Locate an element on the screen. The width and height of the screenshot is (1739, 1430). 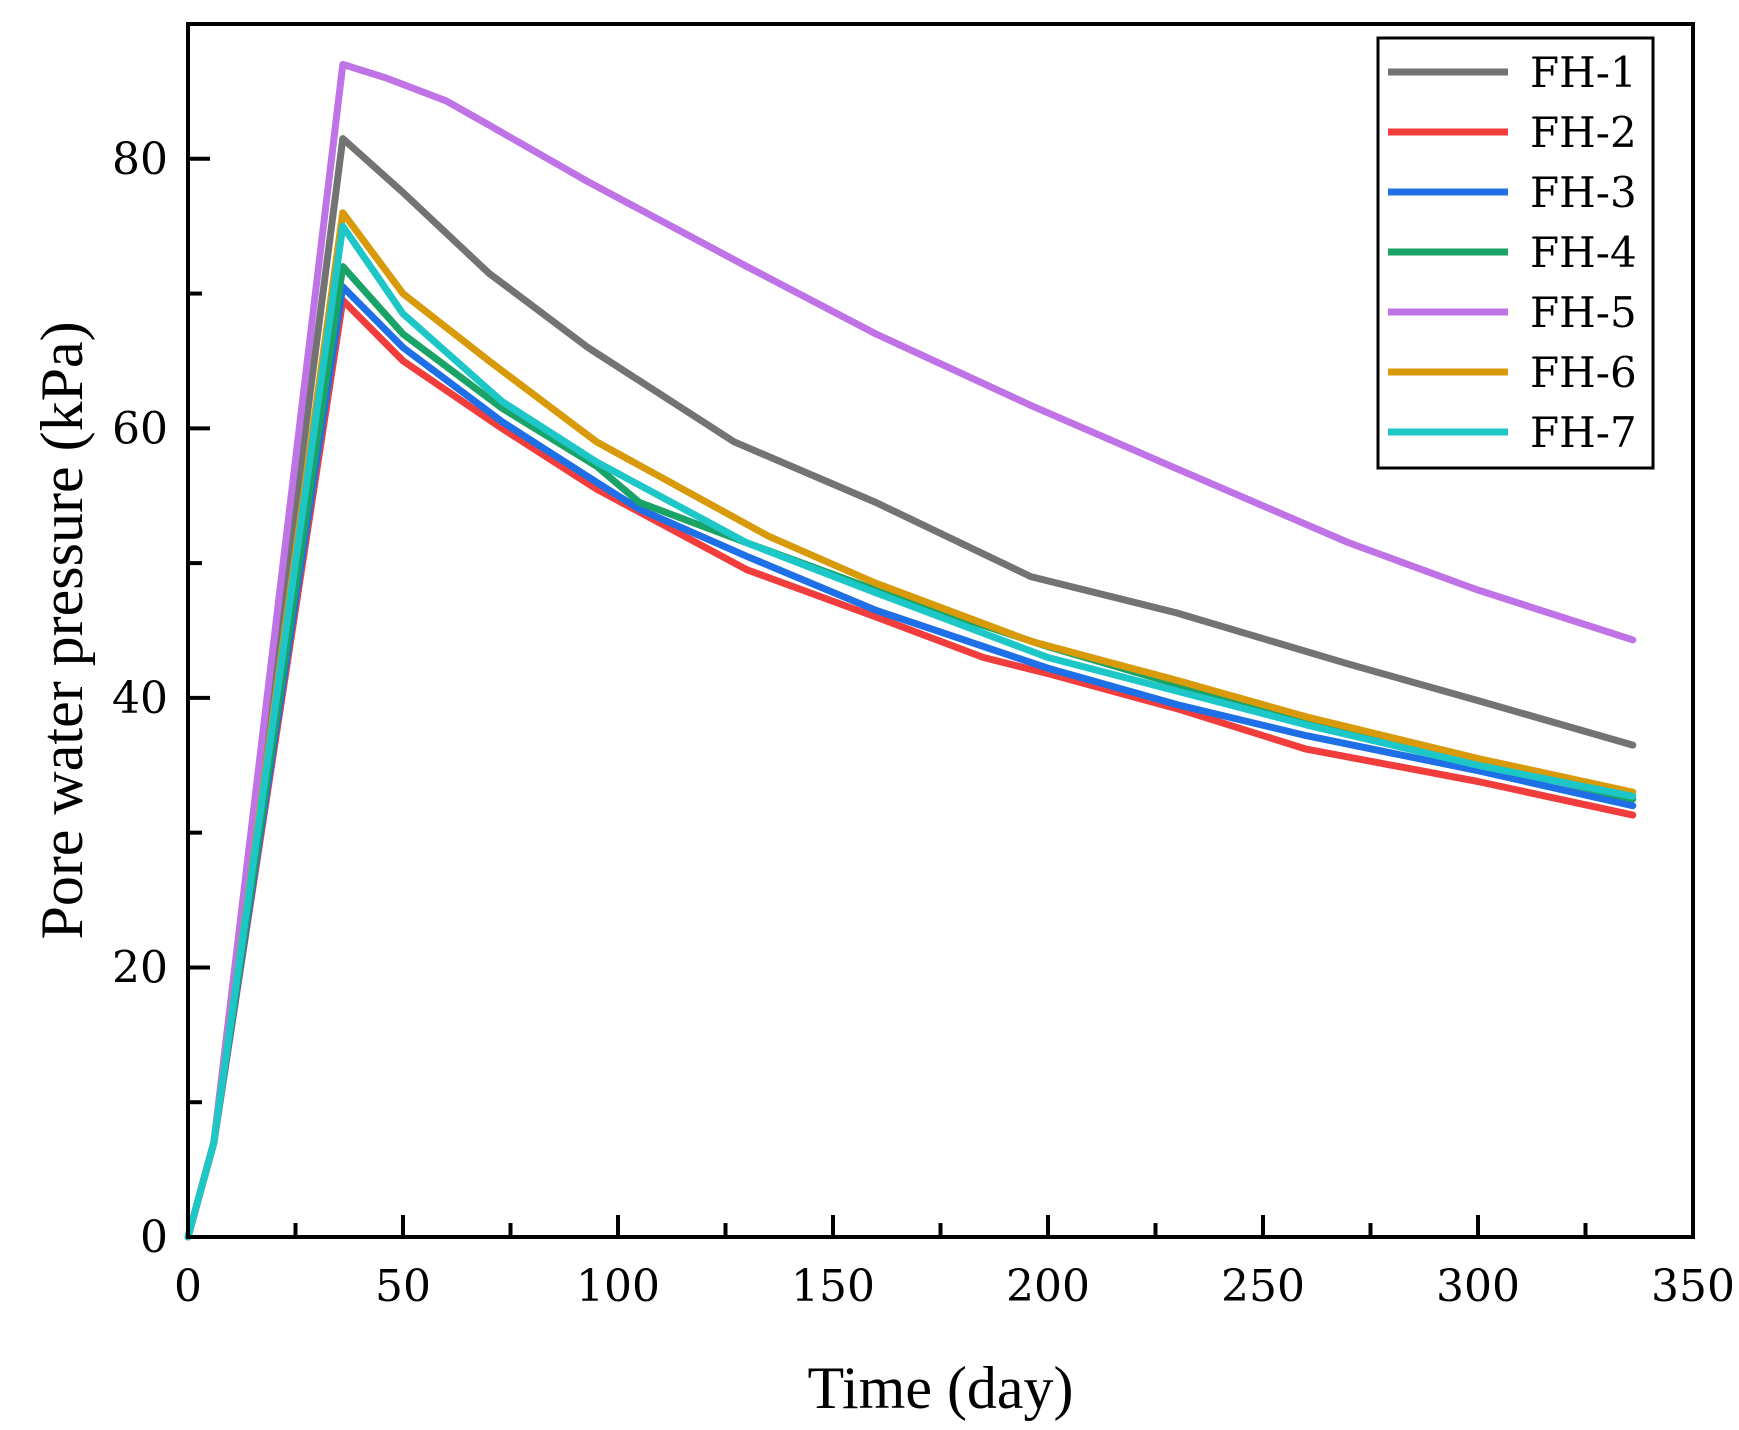
x-tick-label: 0 is located at coordinates (188, 1286).